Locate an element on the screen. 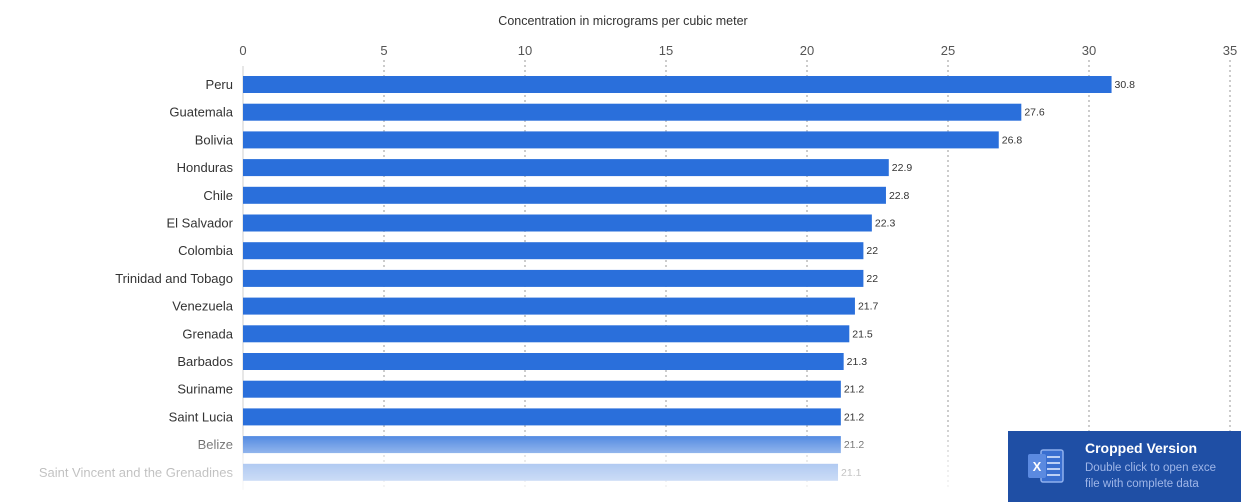 The height and width of the screenshot is (502, 1241). category-label: Chile is located at coordinates (218, 195).